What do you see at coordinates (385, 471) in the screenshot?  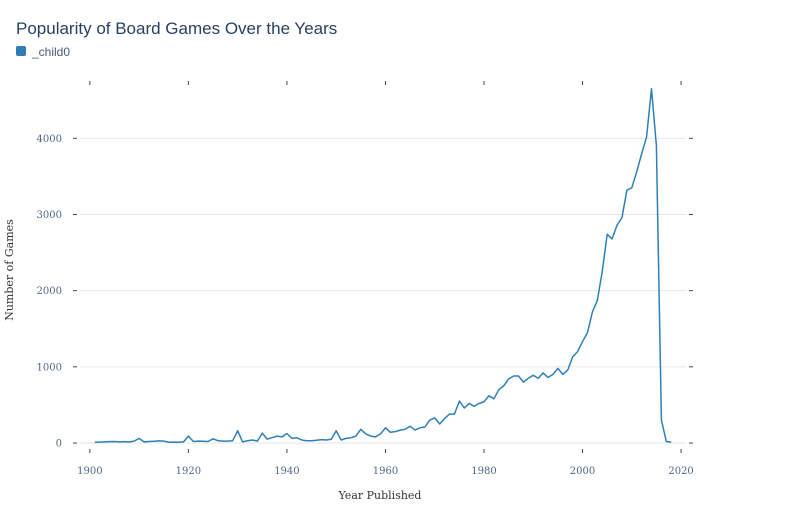 I see `x-tick-label: 1960` at bounding box center [385, 471].